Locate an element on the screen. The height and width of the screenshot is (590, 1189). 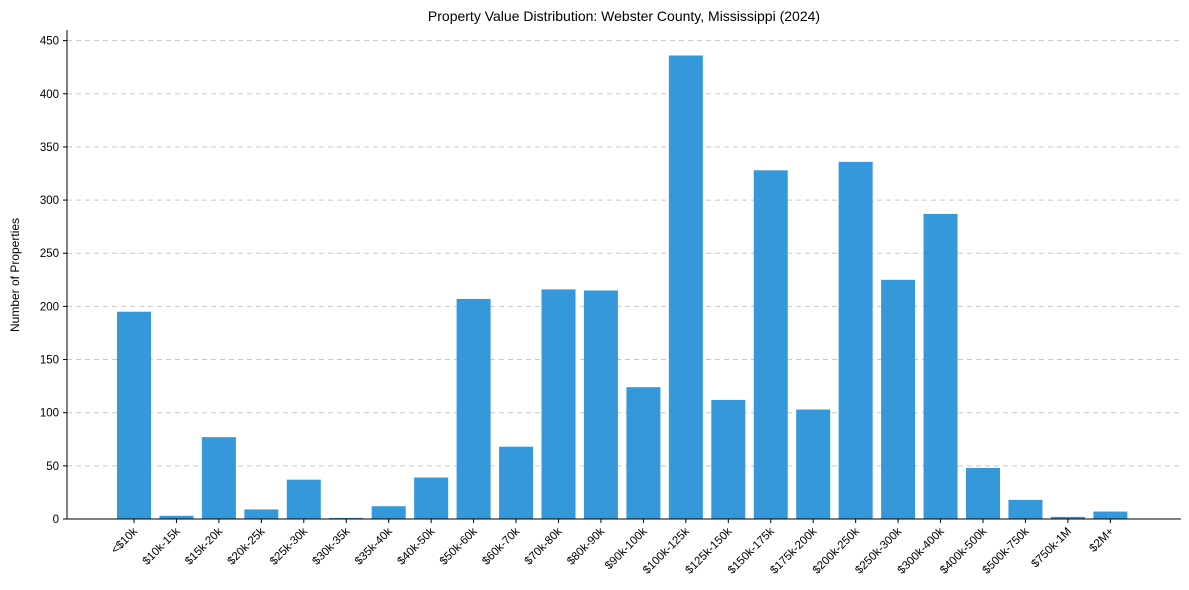
y-tick-label: 150 is located at coordinates (49, 361).